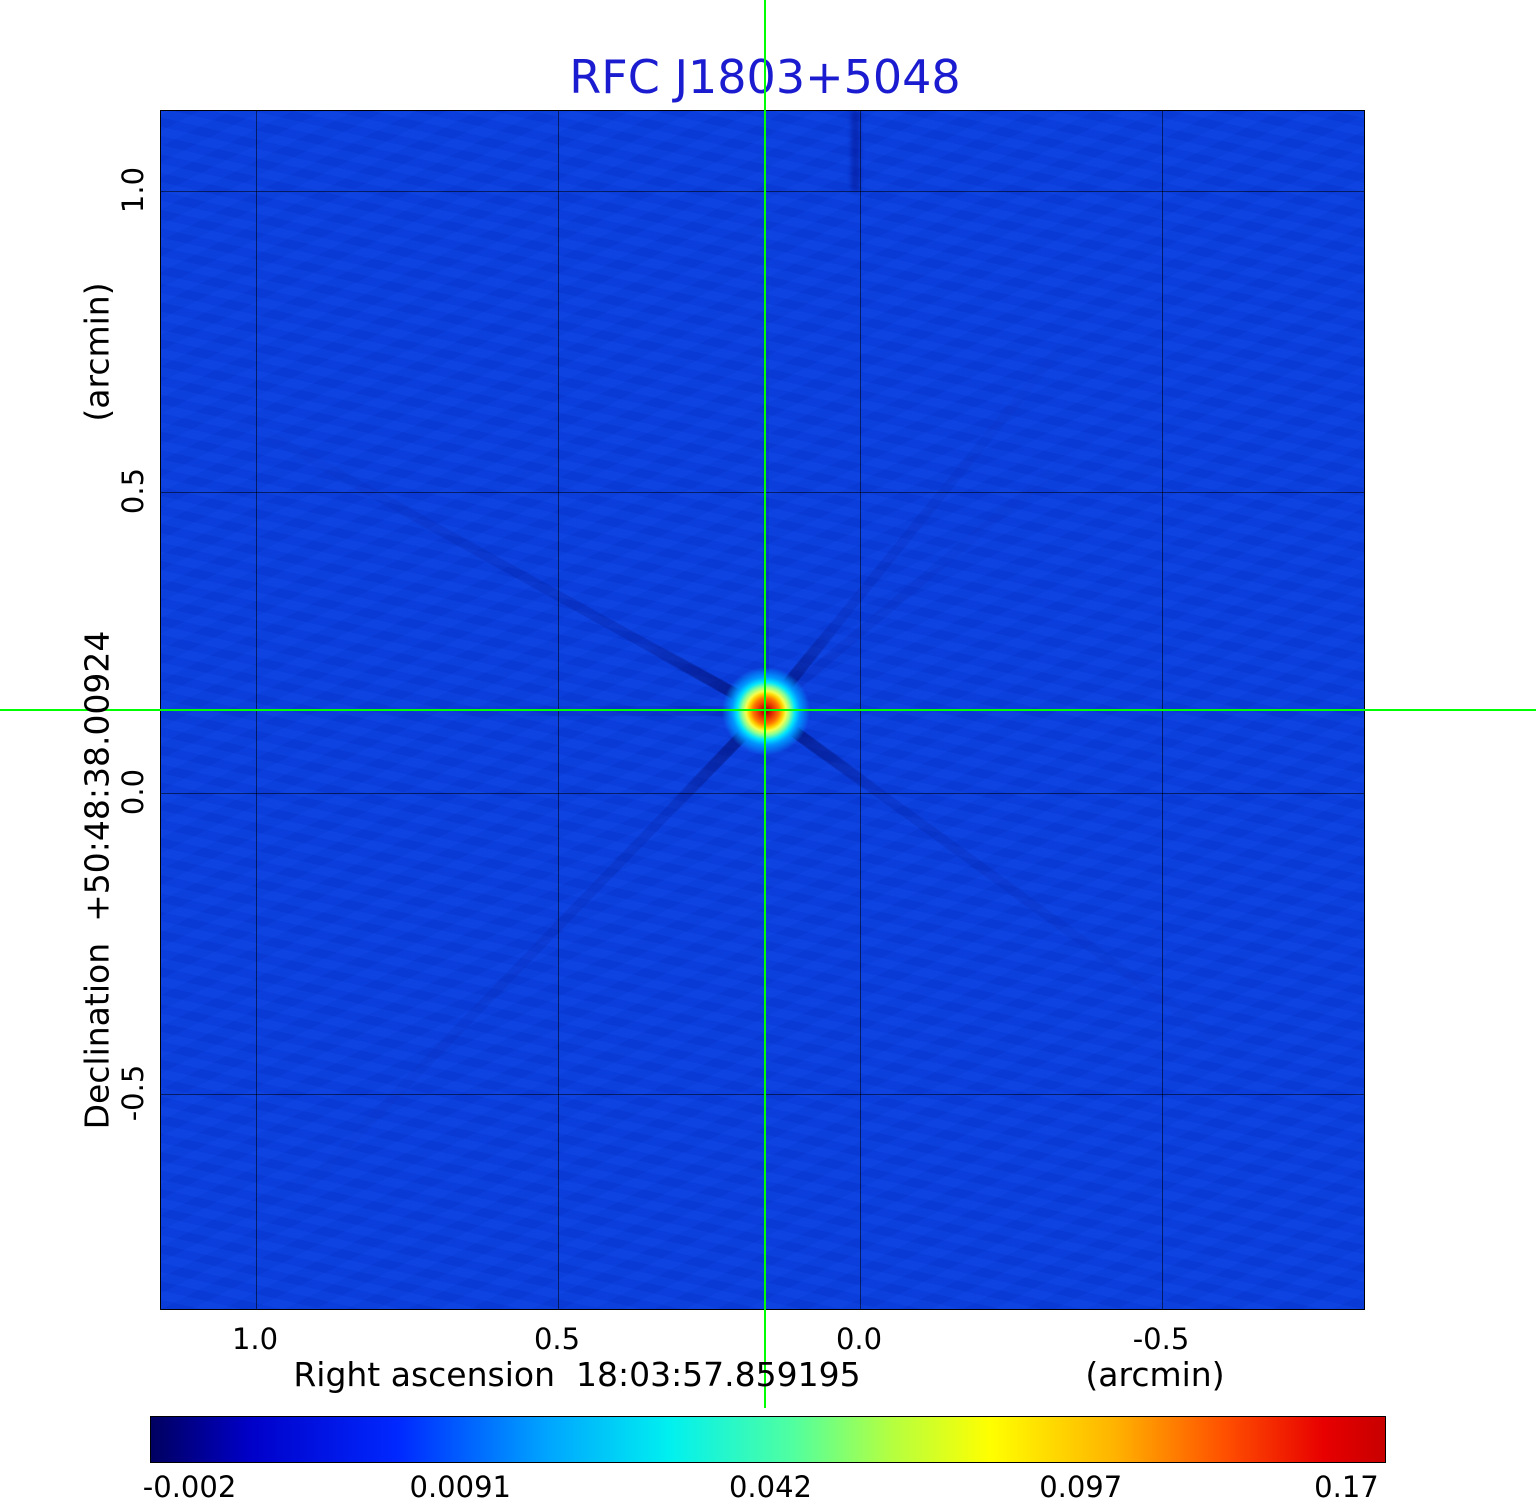 Image resolution: width=1536 pixels, height=1511 pixels. Describe the element at coordinates (460, 1487) in the screenshot. I see `colorbar-tick-label: 0.0091` at that location.